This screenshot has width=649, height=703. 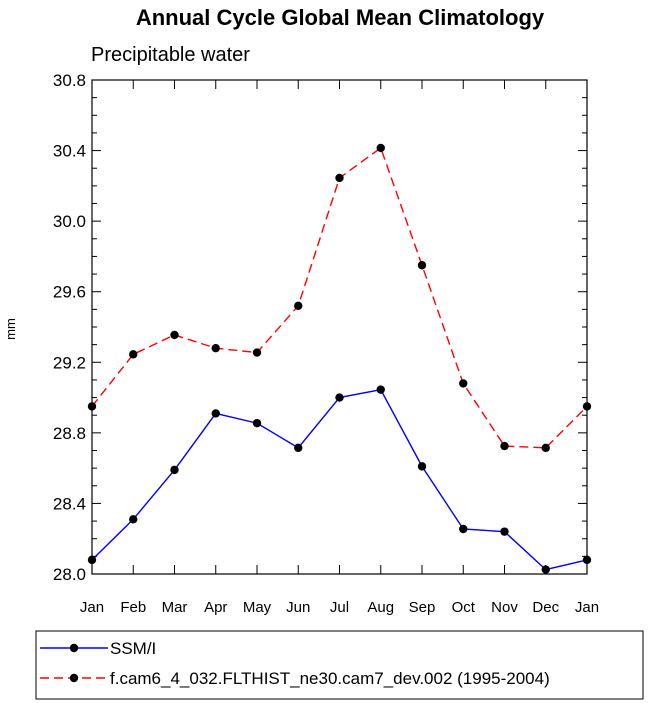 I want to click on y-tick-label: 29.2, so click(x=69, y=362).